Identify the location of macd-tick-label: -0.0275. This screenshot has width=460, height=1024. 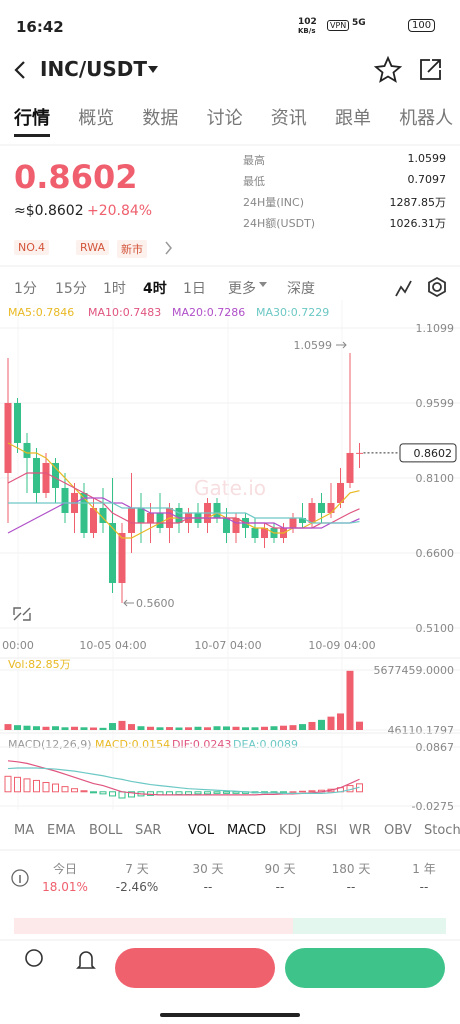
(433, 806).